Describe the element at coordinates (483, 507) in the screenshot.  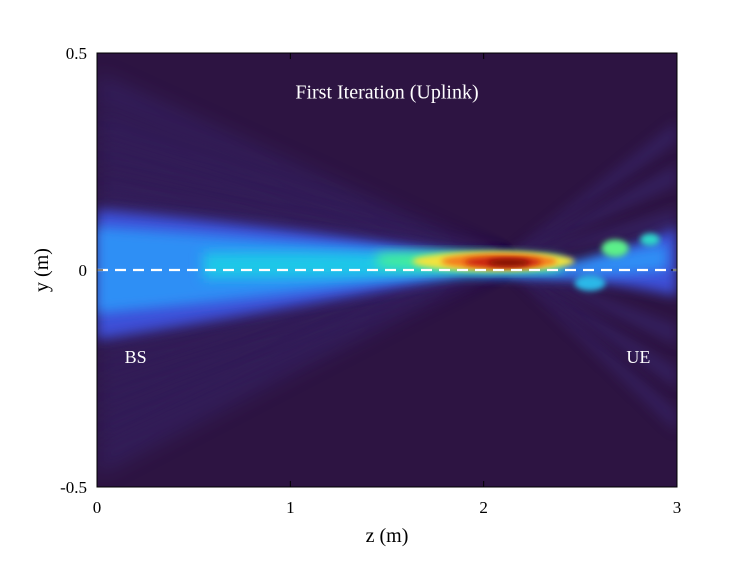
I see `x-tick-label: 2` at that location.